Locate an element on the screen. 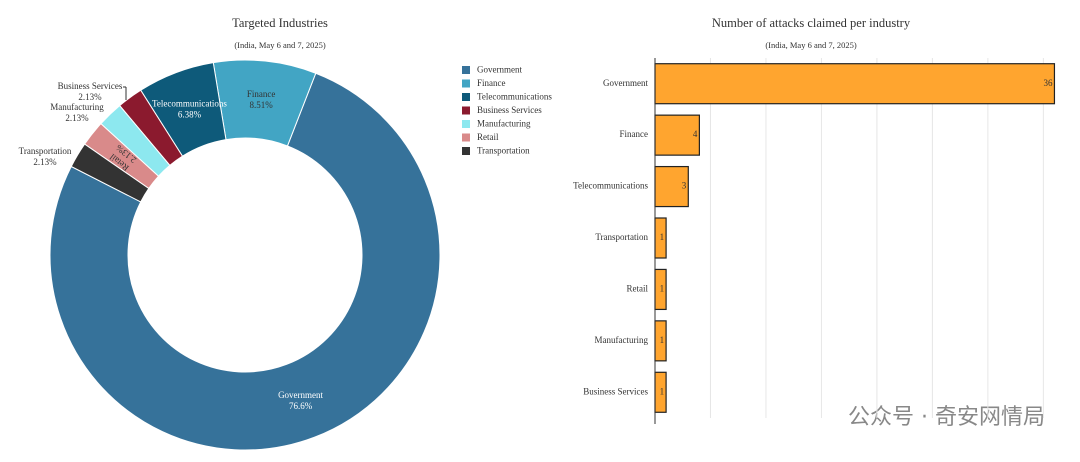  slice-value-label: 76.6% is located at coordinates (301, 406).